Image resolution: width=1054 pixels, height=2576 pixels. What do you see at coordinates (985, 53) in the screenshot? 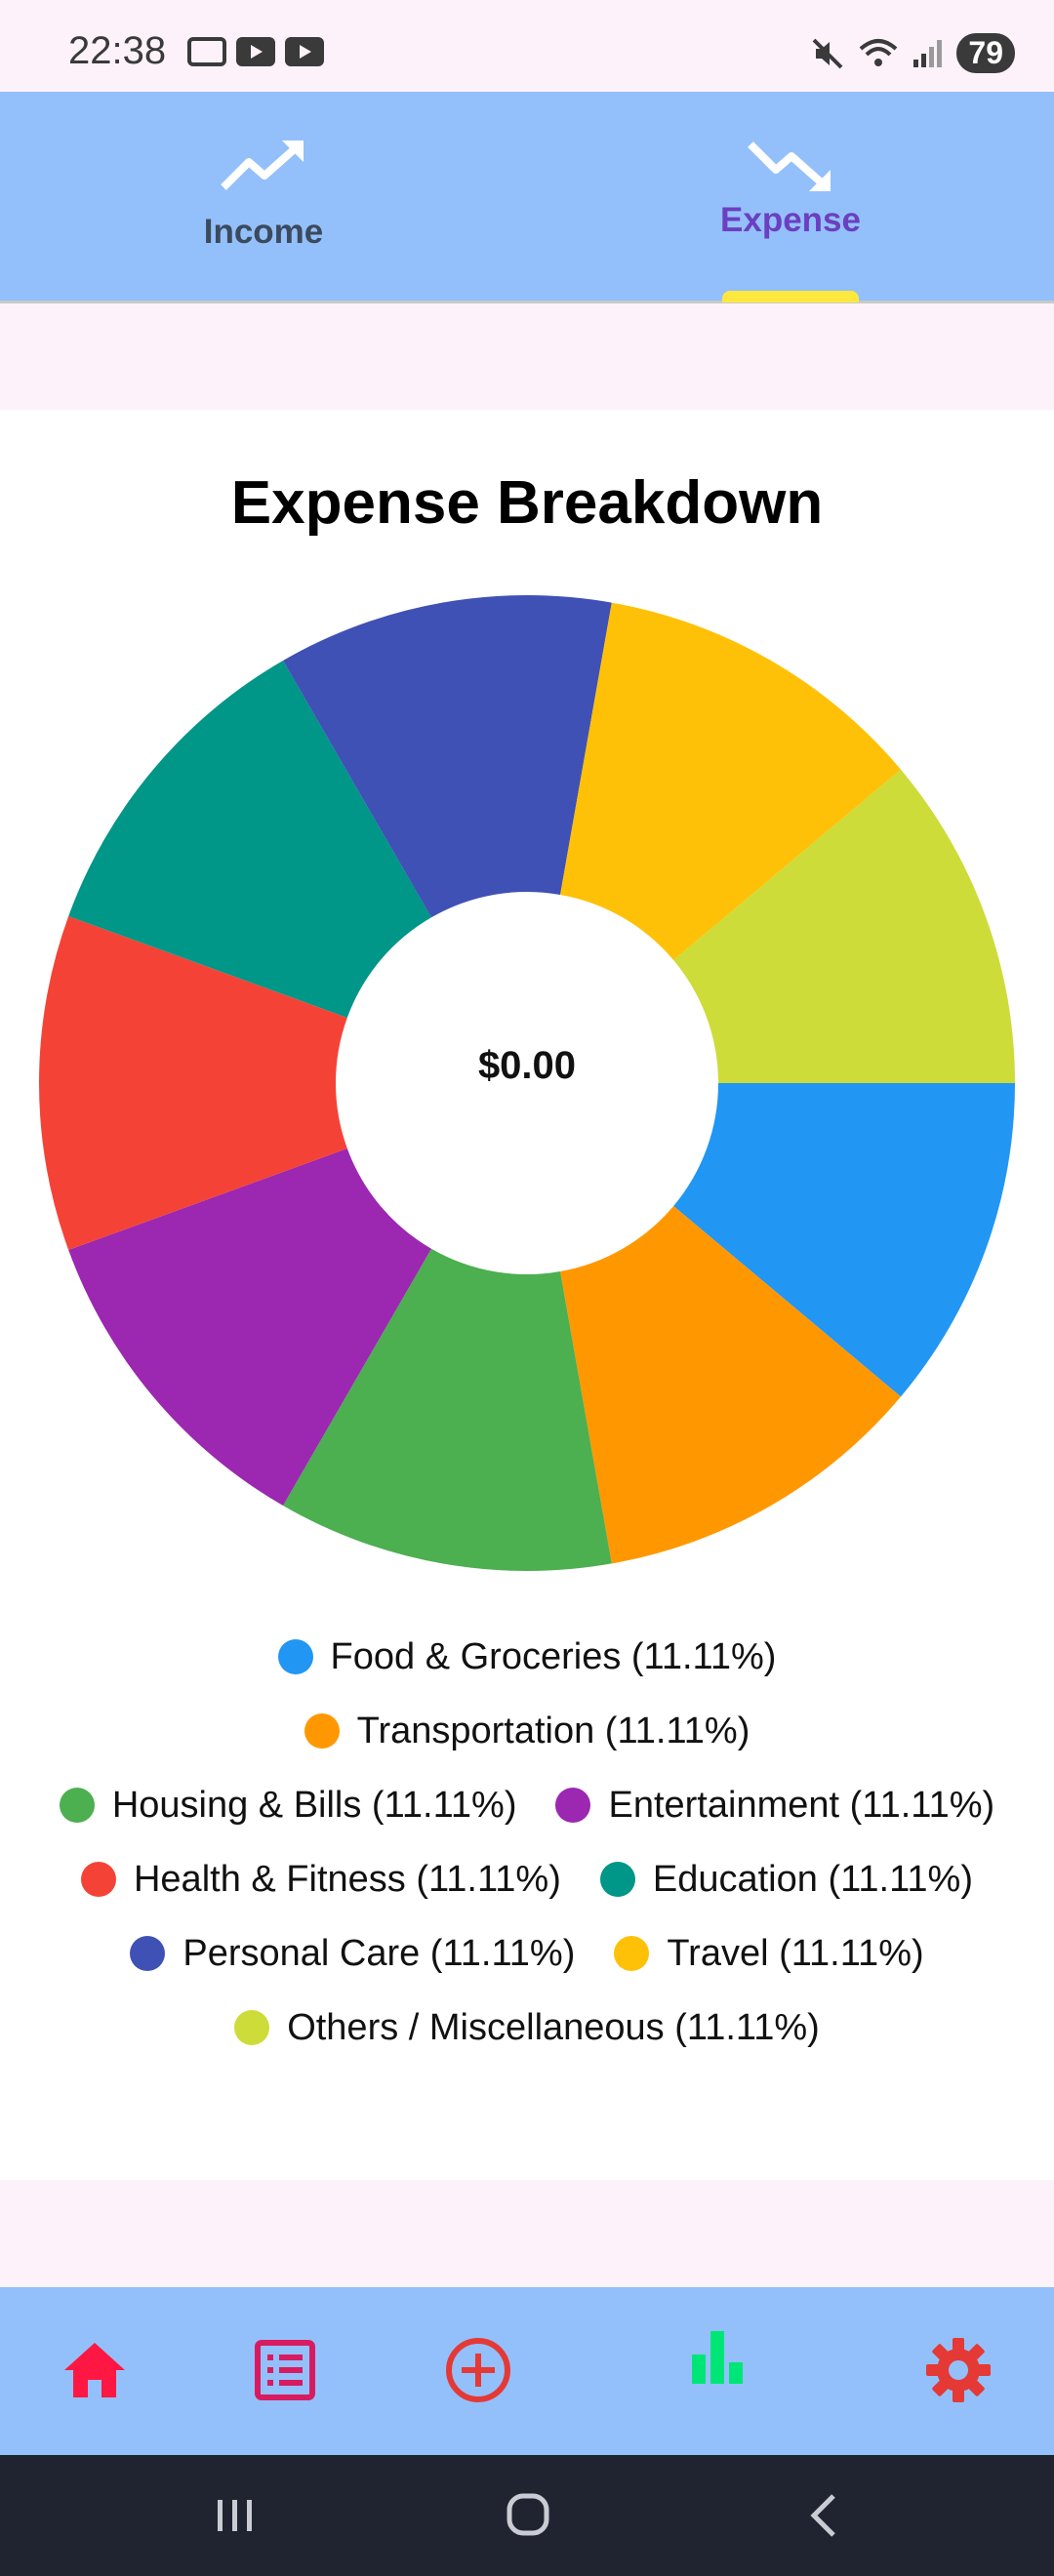
I see `battery-indicator: 79` at bounding box center [985, 53].